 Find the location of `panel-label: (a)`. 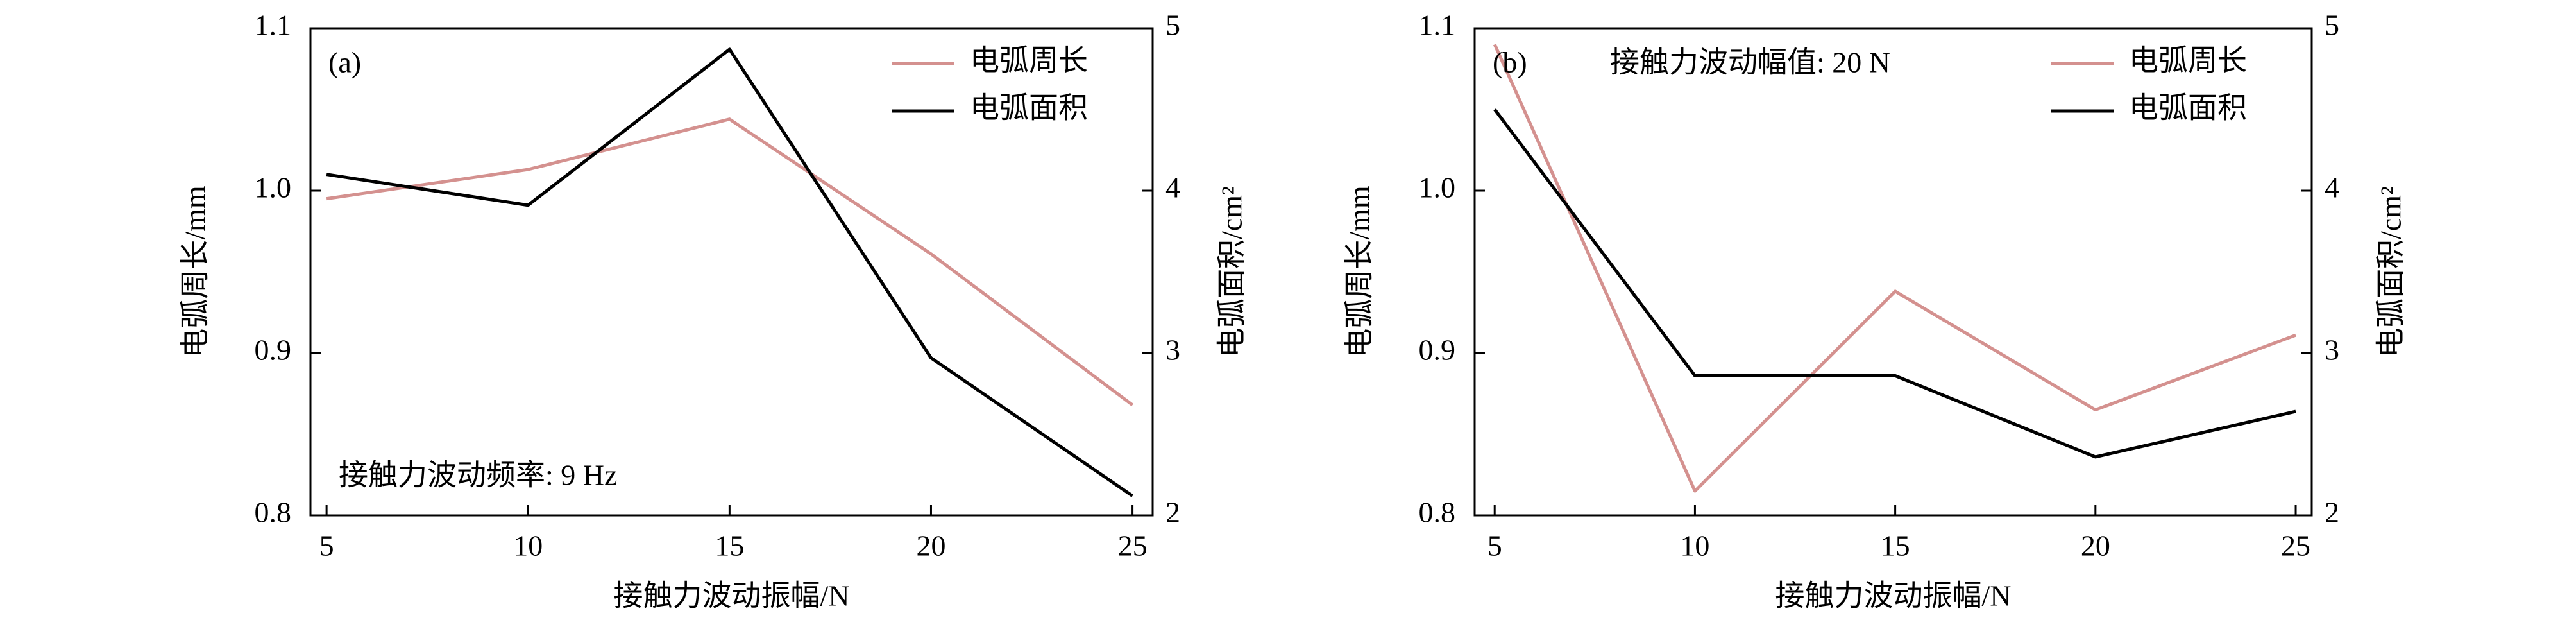

panel-label: (a) is located at coordinates (344, 62).